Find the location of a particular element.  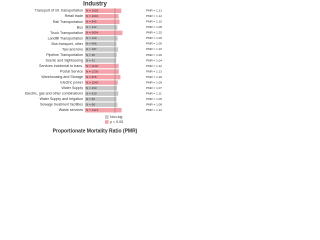

value-label: PMR = 1.22 is located at coordinates (154, 110).